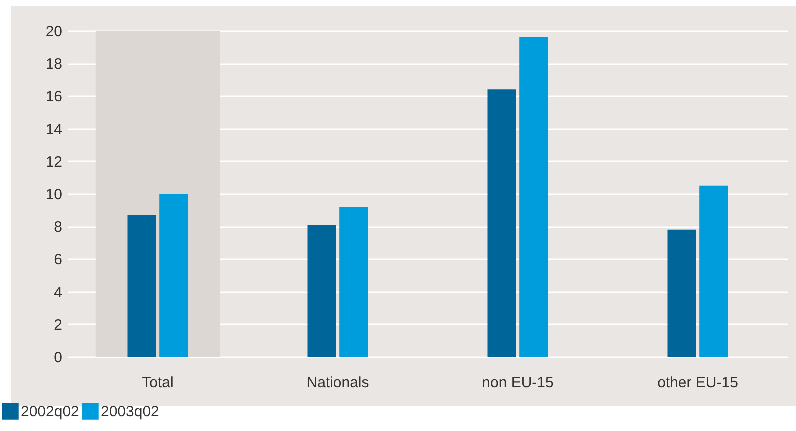 The image size is (796, 431). I want to click on y-tick-label: 12, so click(54, 162).